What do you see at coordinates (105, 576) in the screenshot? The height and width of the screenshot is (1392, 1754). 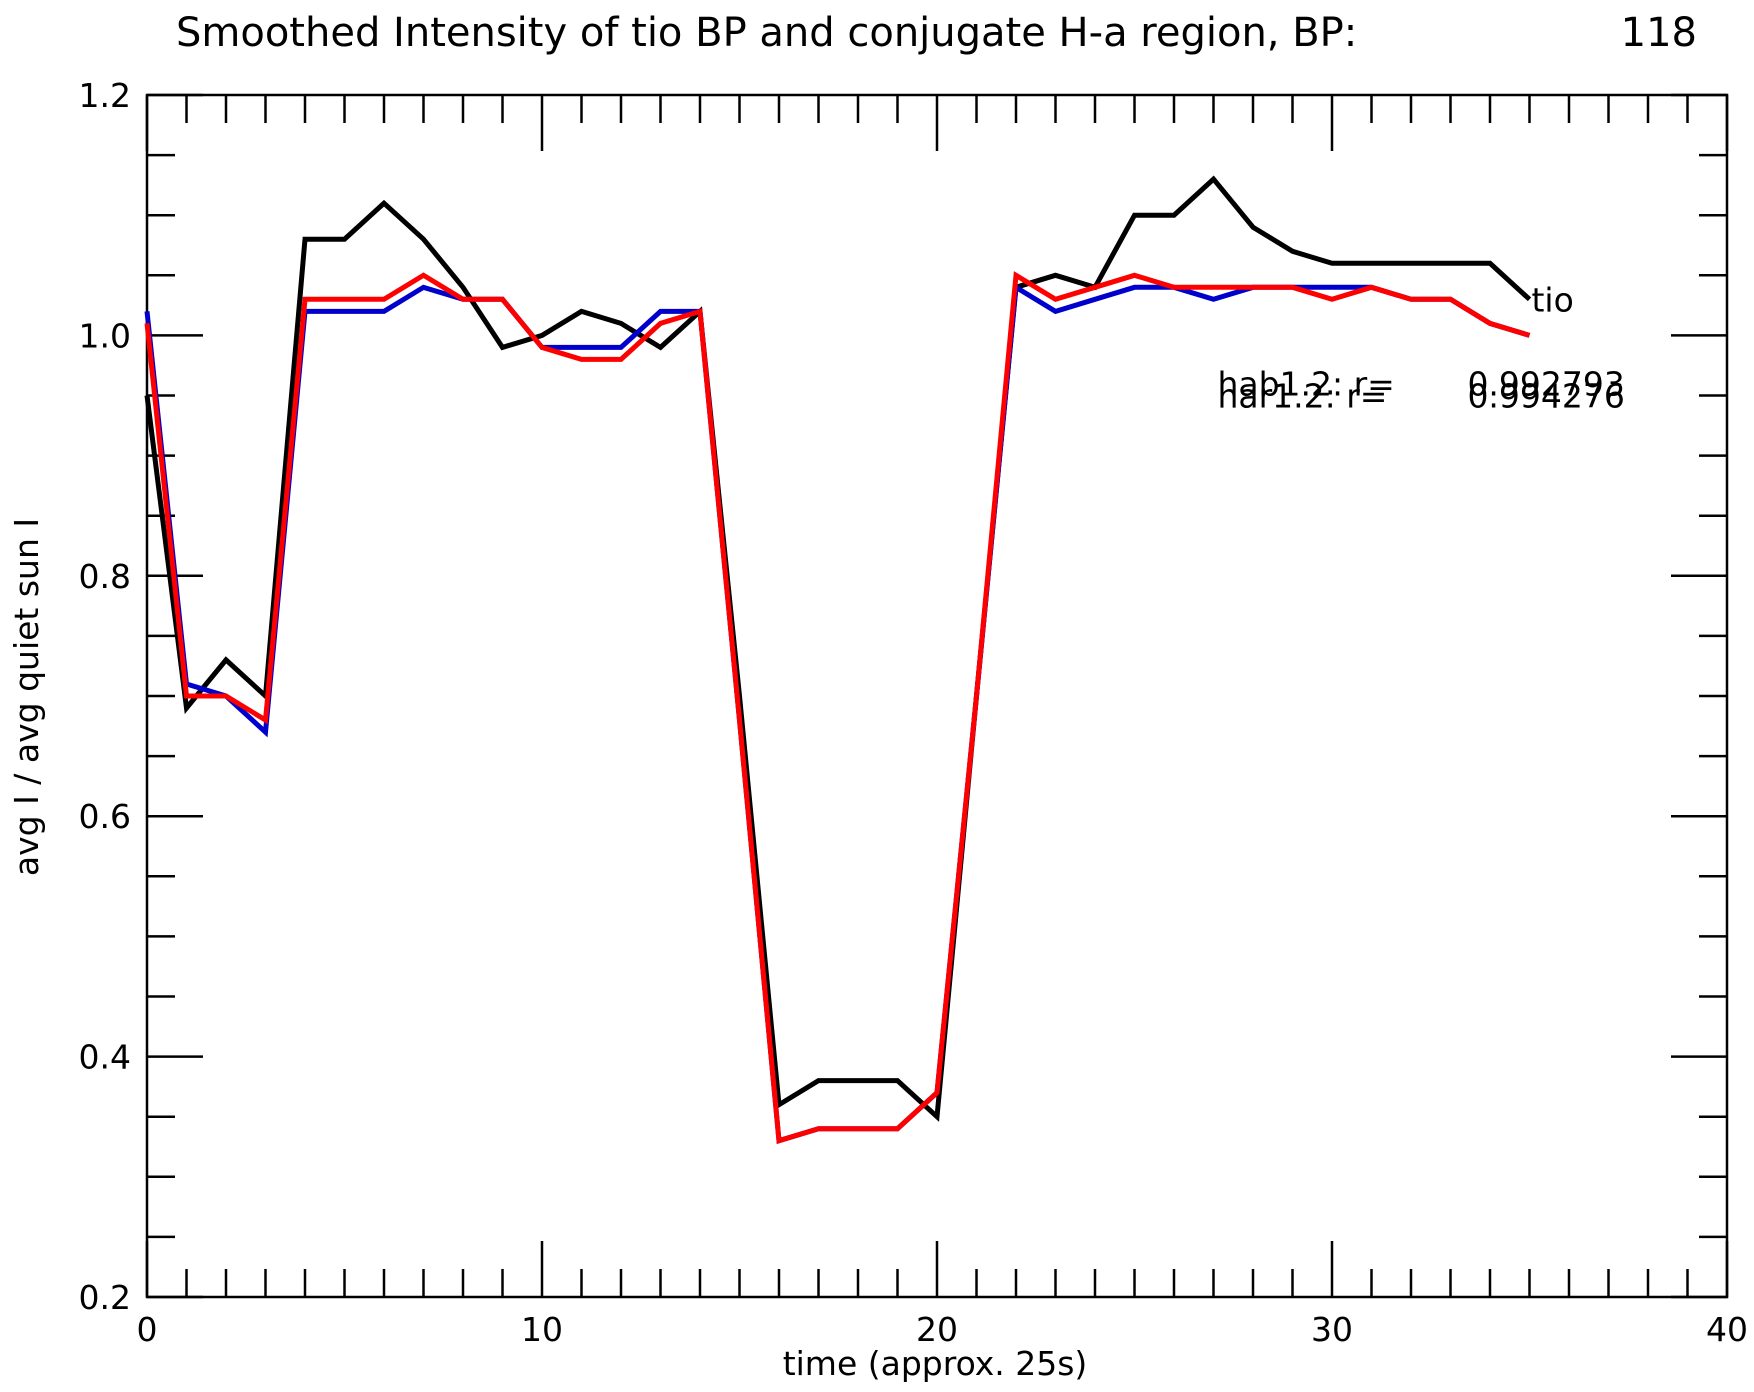 I see `y-tick-label: 0.8` at bounding box center [105, 576].